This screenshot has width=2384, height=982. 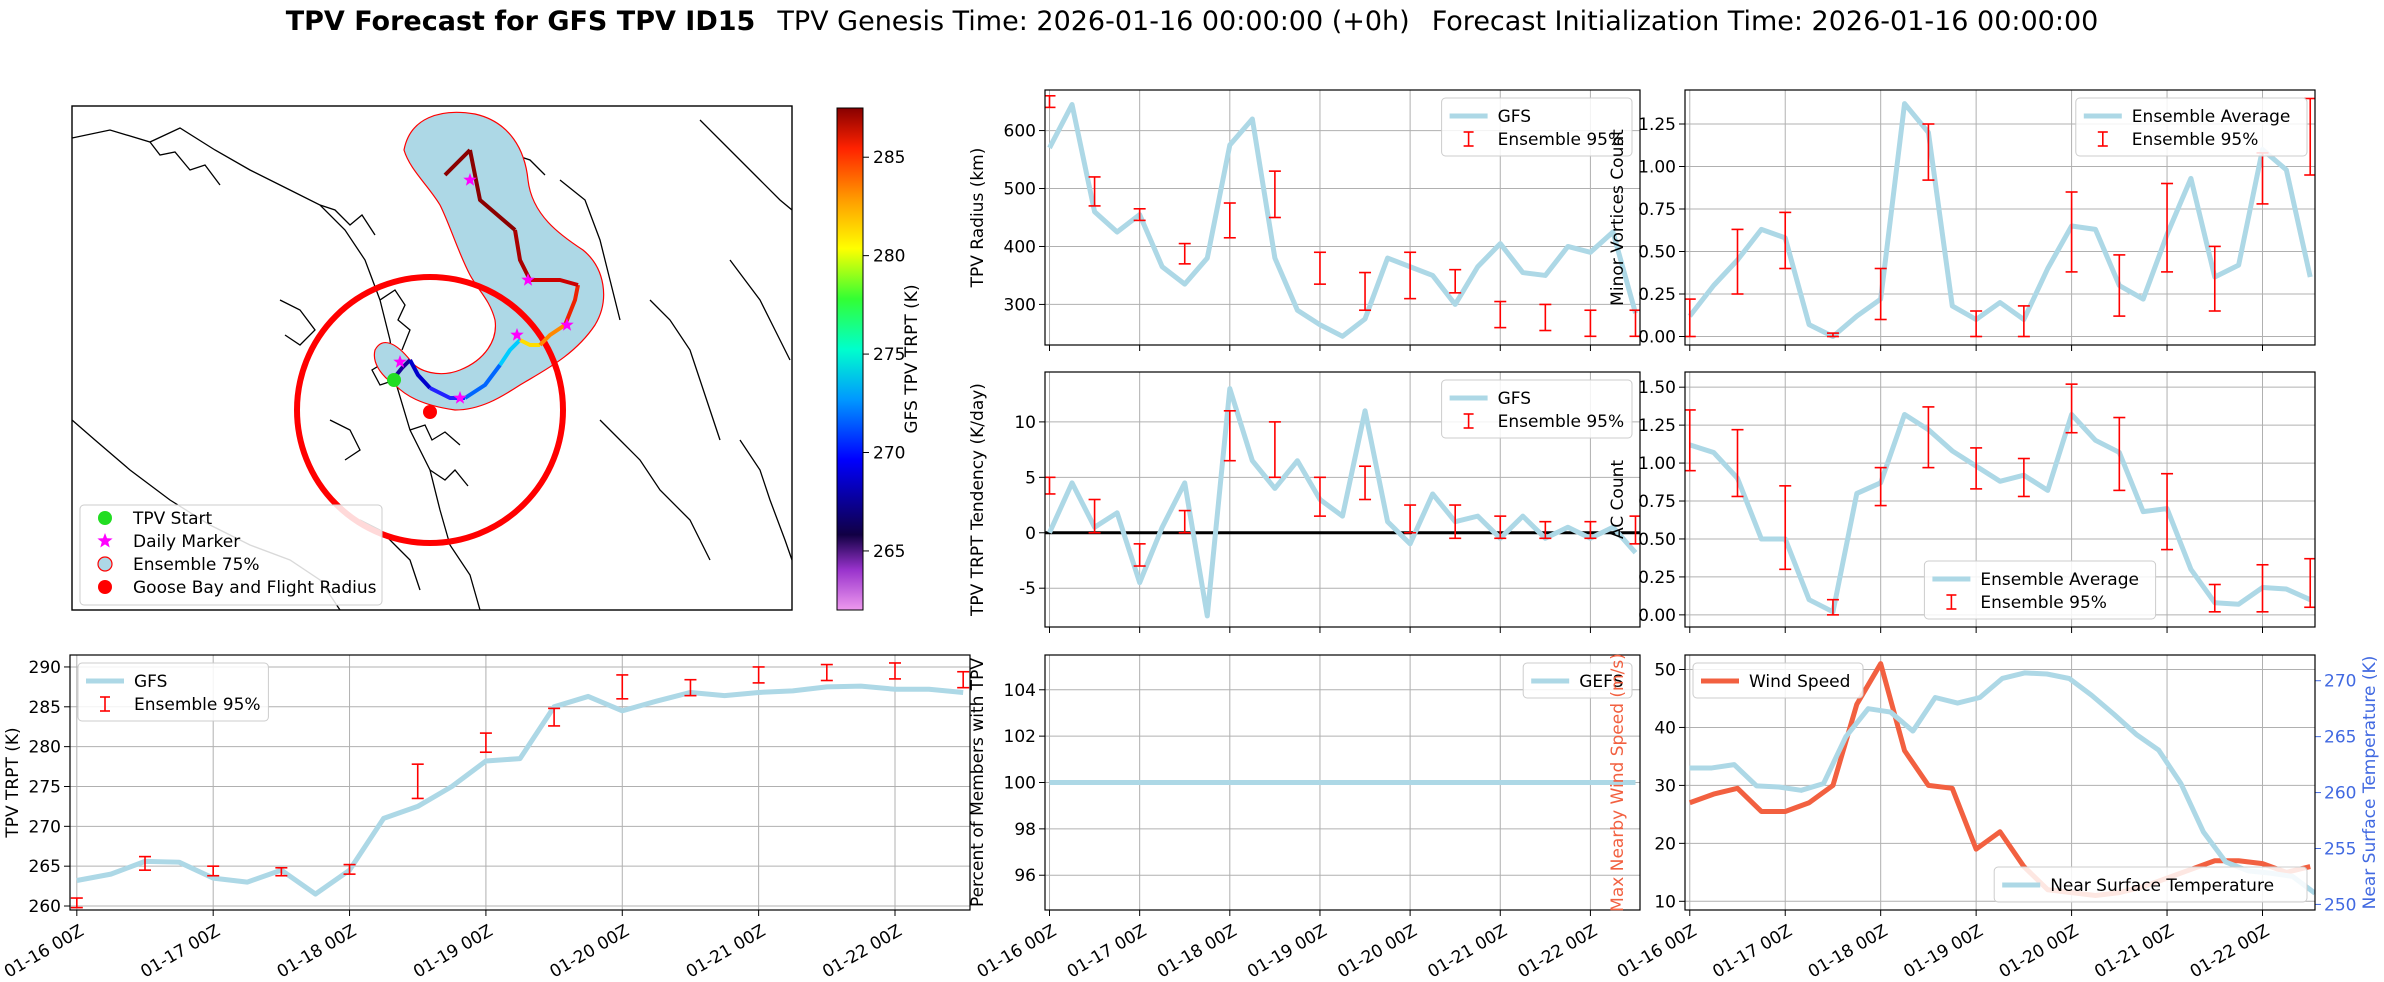 I want to click on x-tick-label: 01-22 00Z, so click(x=1558, y=951).